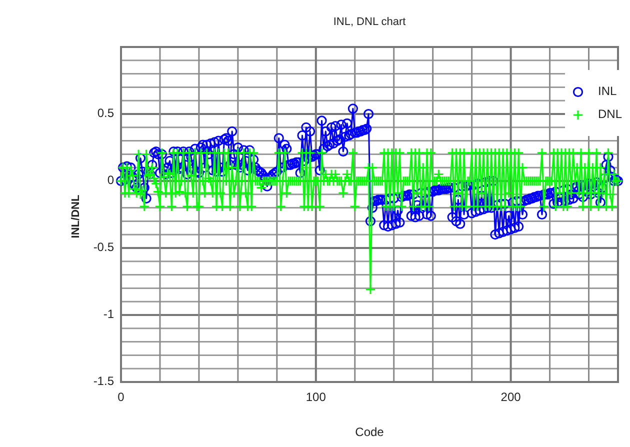  Describe the element at coordinates (105, 113) in the screenshot. I see `y-tick-label: 0.5` at that location.